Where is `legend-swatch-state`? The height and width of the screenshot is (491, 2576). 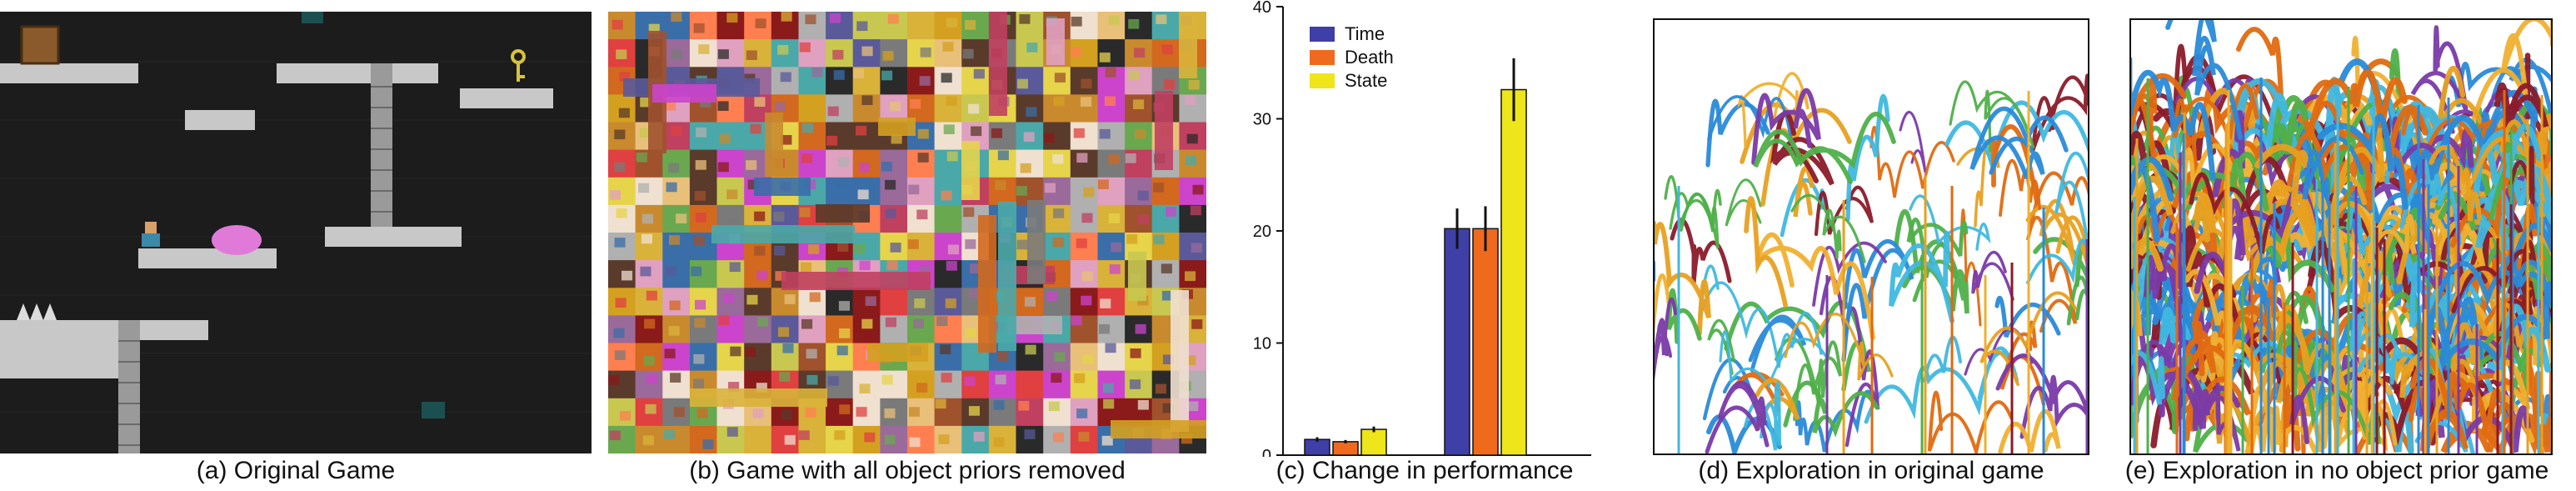 legend-swatch-state is located at coordinates (1322, 80).